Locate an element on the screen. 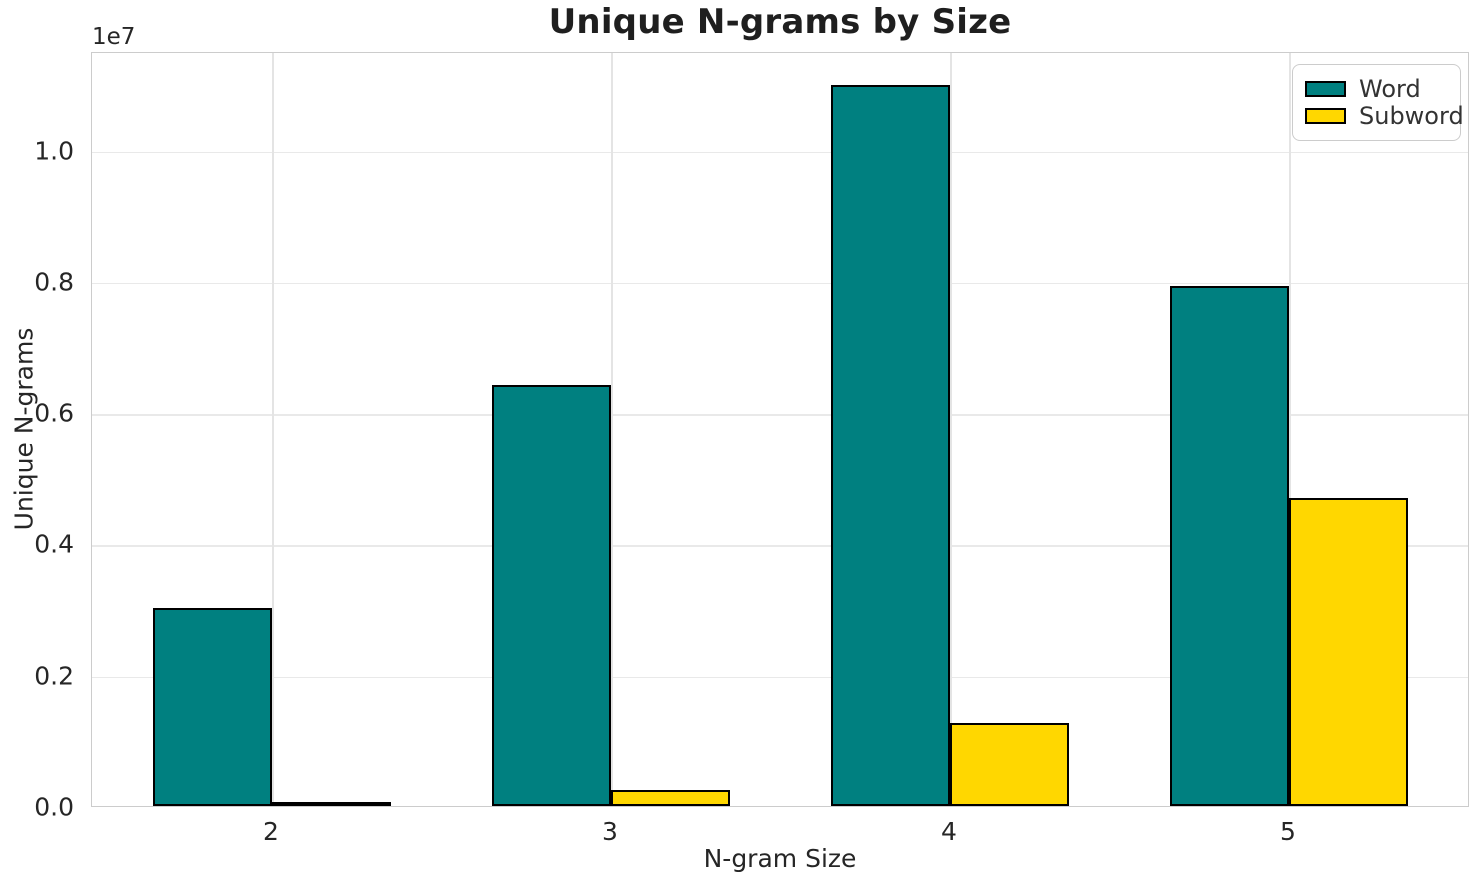  x-tick-label: 4 is located at coordinates (949, 831).